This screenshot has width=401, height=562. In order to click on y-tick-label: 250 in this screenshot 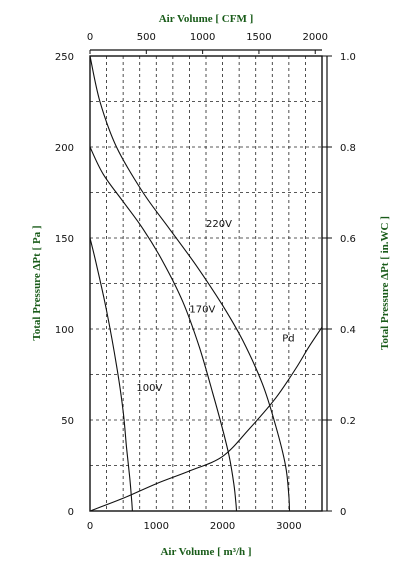, I will do `click(64, 57)`.